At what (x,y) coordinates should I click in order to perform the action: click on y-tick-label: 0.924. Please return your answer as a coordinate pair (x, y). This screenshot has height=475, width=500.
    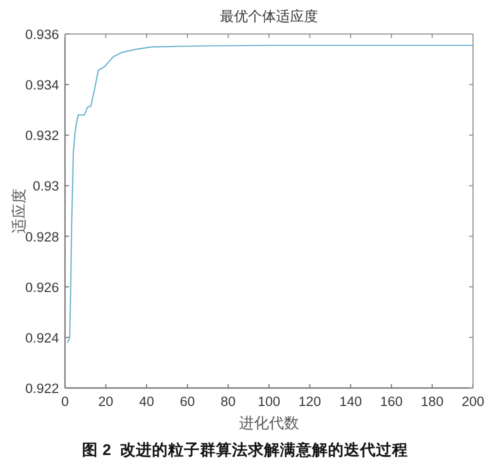
    Looking at the image, I should click on (42, 338).